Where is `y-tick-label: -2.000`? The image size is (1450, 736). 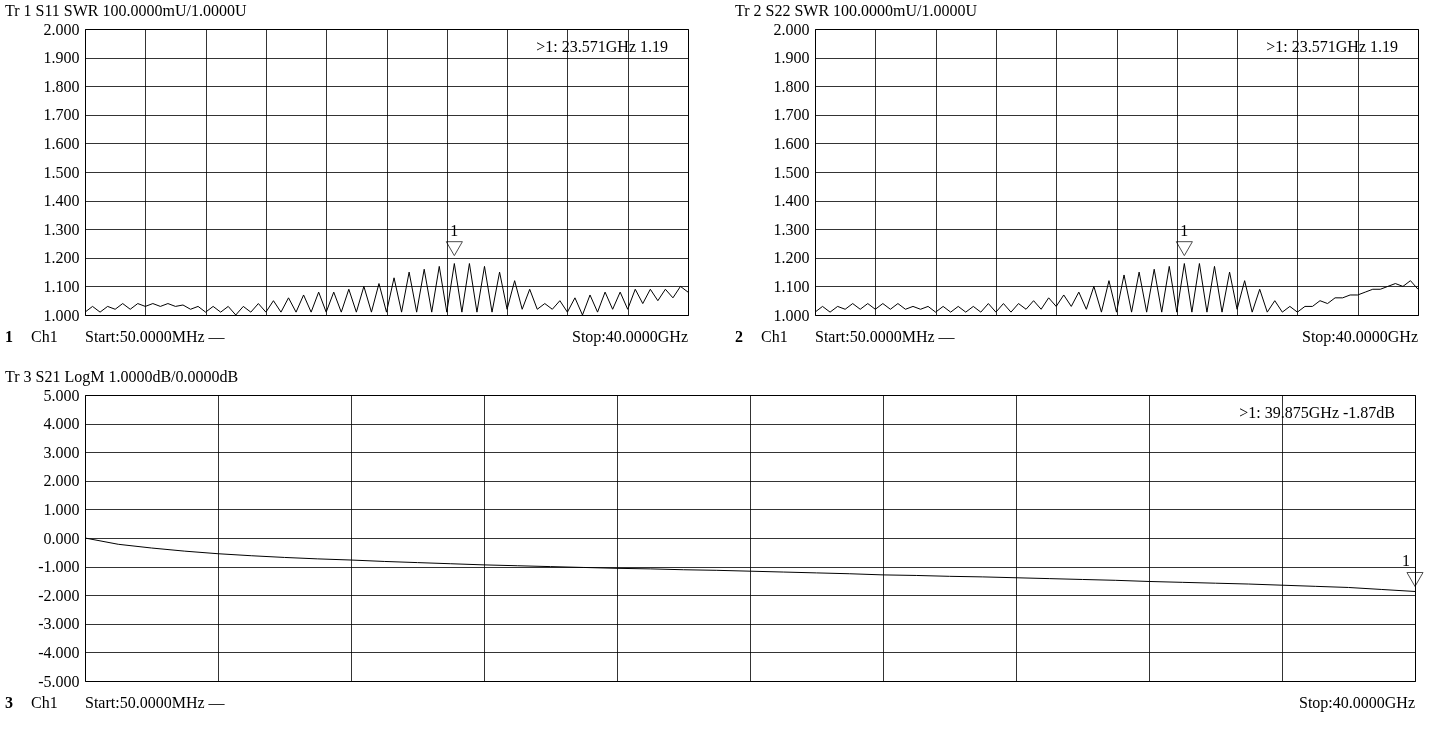 y-tick-label: -2.000 is located at coordinates (59, 595).